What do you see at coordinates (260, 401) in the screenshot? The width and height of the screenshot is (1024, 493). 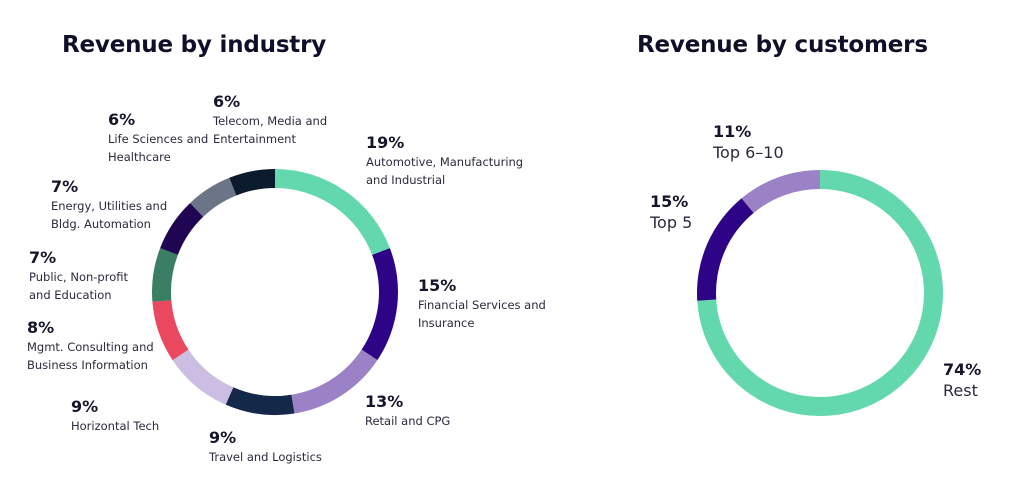 I see `donut-slice-travel-and-logistics` at bounding box center [260, 401].